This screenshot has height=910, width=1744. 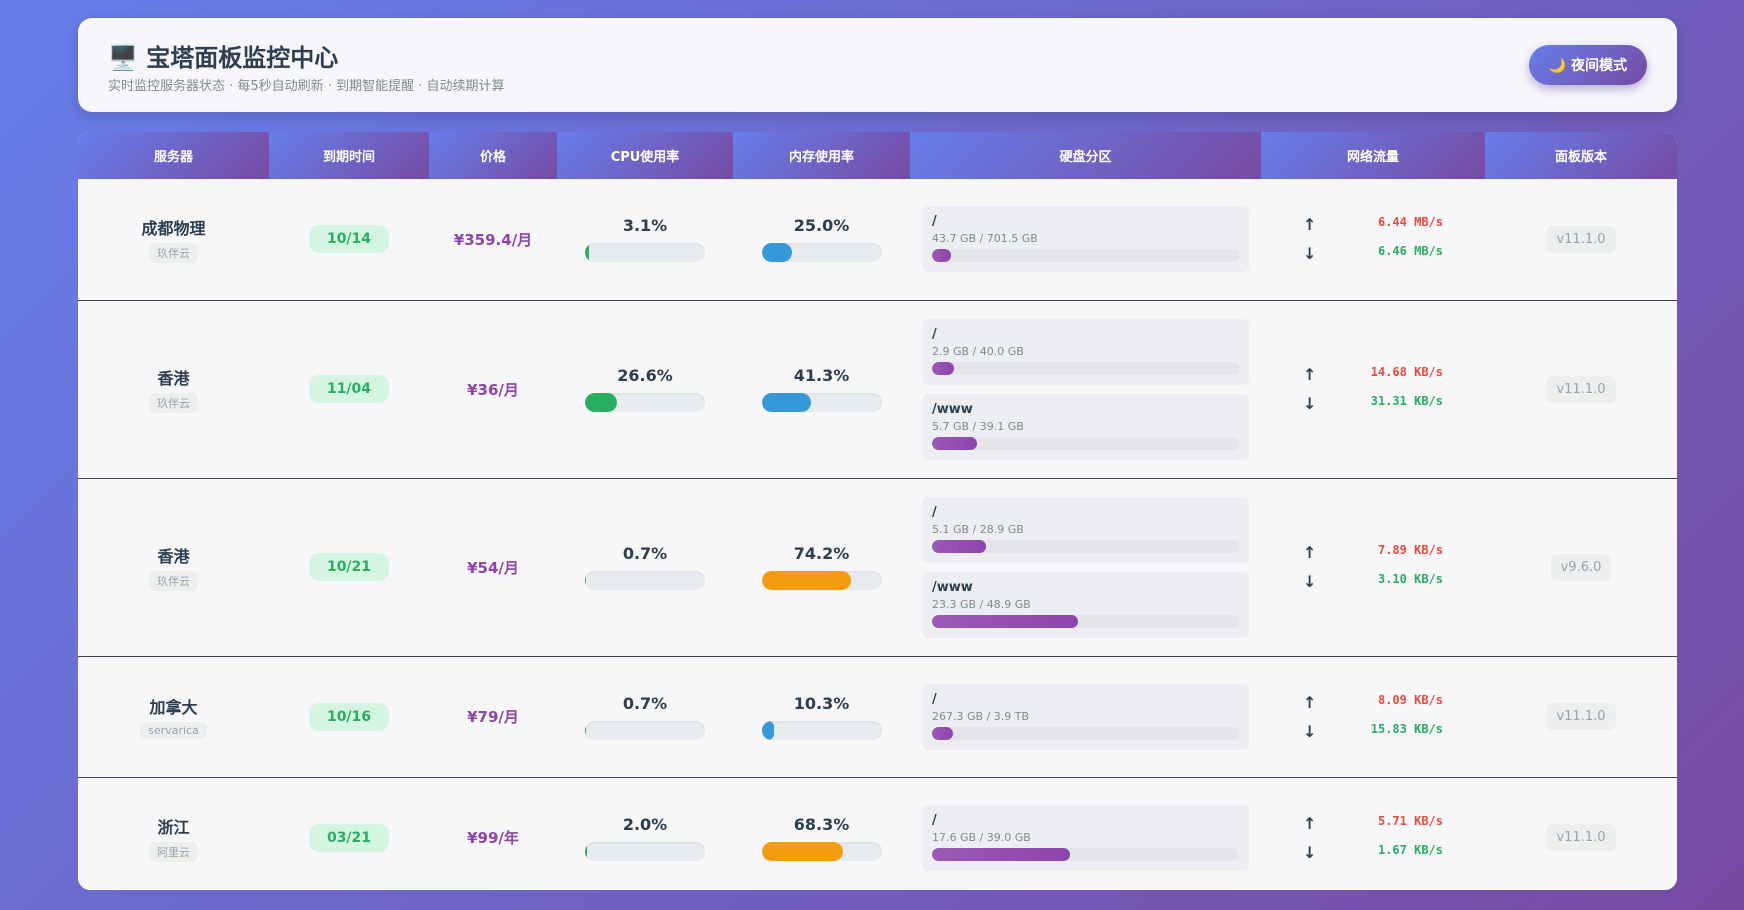 I want to click on download-speed: 6.46 MB/s, so click(x=1410, y=251).